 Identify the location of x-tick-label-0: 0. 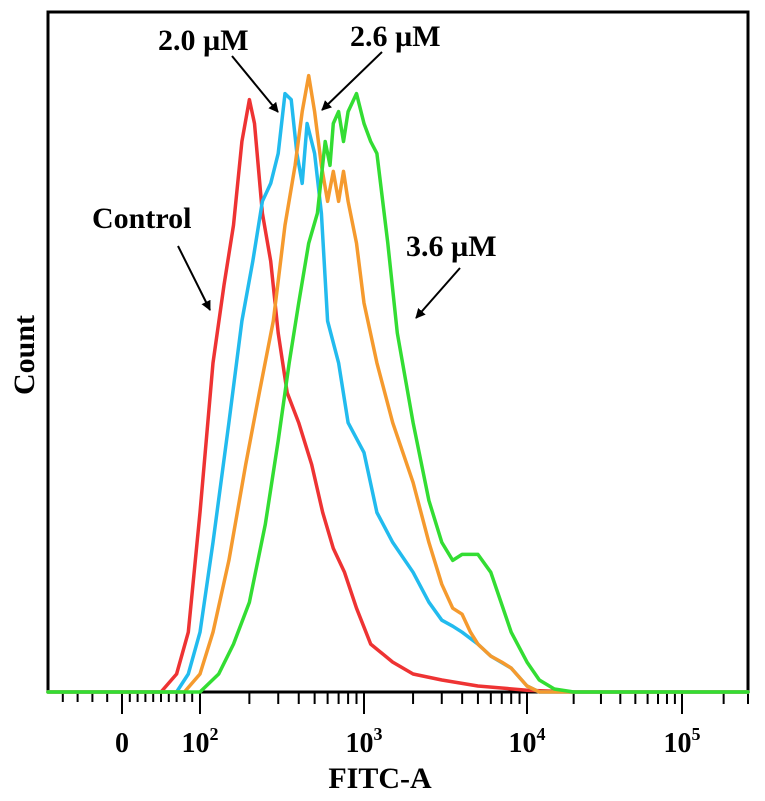
(122, 743).